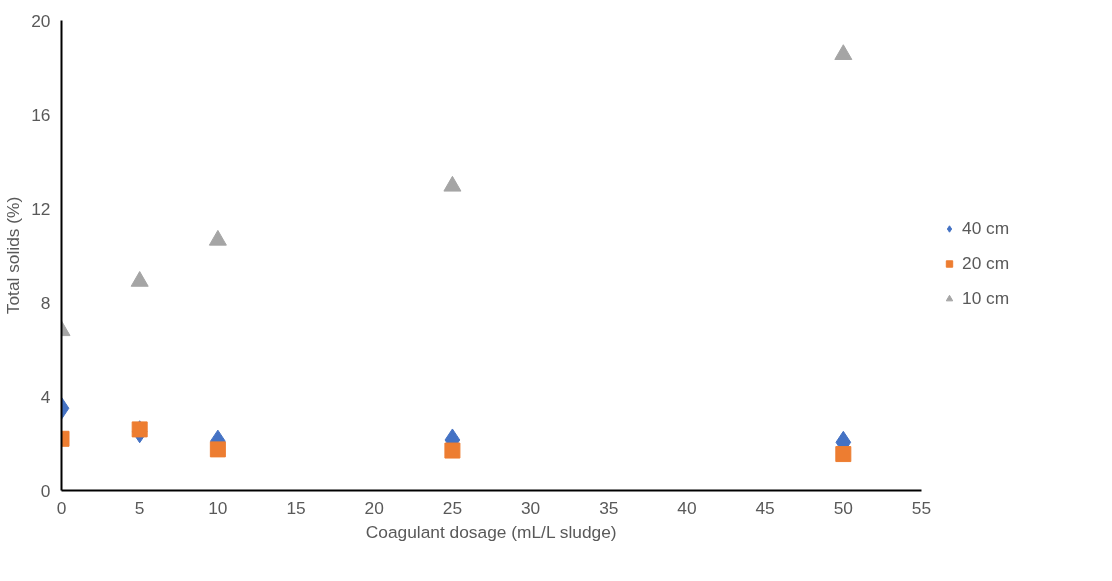 This screenshot has height=581, width=1112. Describe the element at coordinates (41, 208) in the screenshot. I see `y-tick-label: 12` at that location.